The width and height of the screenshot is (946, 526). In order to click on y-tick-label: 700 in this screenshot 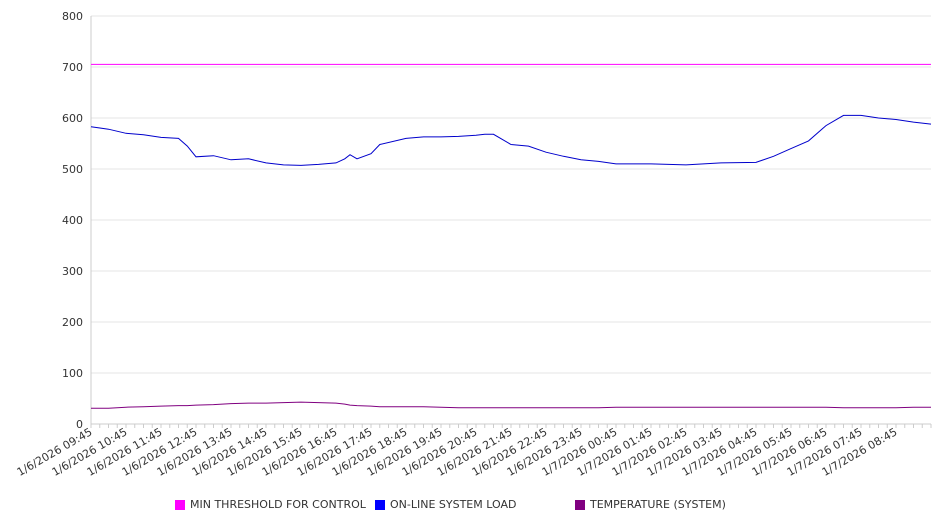, I will do `click(72, 67)`.